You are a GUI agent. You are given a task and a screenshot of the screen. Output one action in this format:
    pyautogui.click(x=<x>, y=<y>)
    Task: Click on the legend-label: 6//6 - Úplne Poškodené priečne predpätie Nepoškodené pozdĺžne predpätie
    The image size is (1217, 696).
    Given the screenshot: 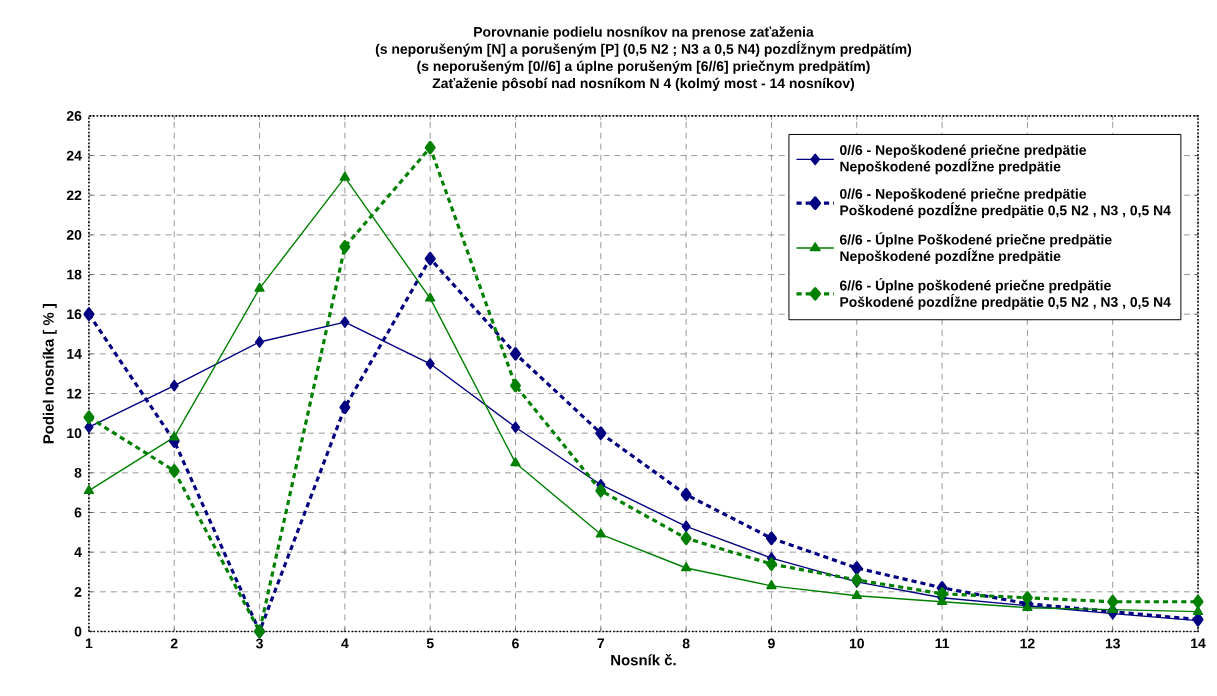 What is the action you would take?
    pyautogui.click(x=975, y=247)
    